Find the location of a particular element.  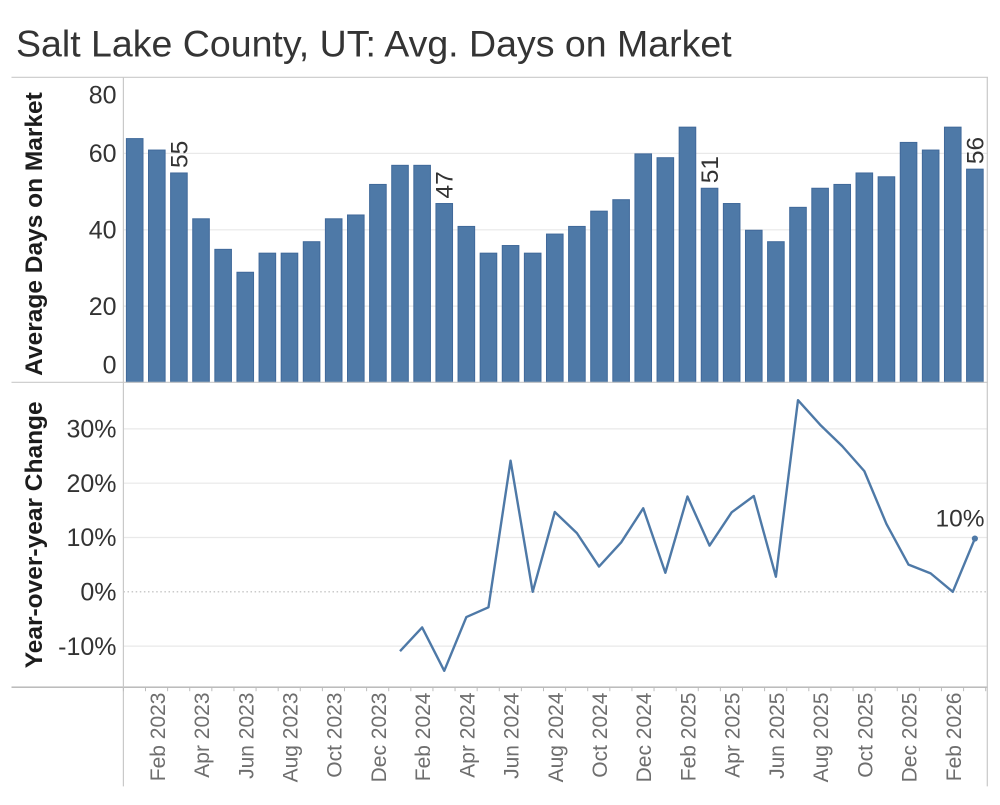

svg-text: Feb 2024 is located at coordinates (423, 736).